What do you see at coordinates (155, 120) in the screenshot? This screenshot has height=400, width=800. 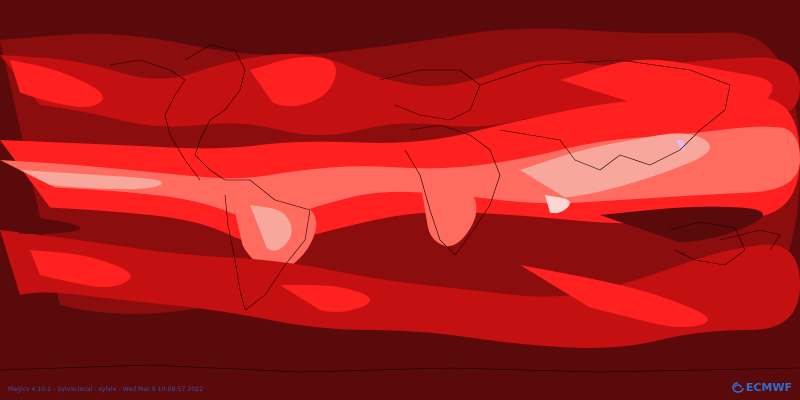 I see `coast-north-america-west` at bounding box center [155, 120].